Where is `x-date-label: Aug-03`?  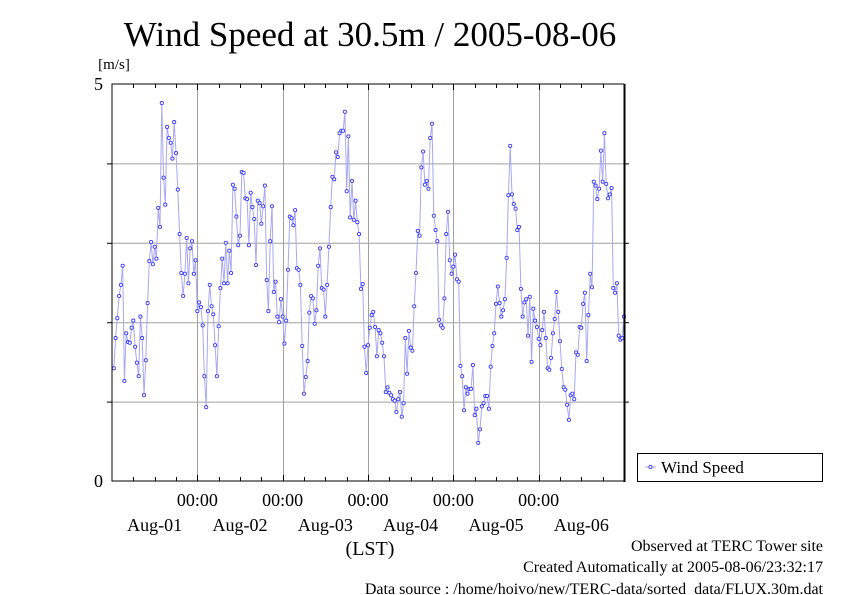 x-date-label: Aug-03 is located at coordinates (325, 525).